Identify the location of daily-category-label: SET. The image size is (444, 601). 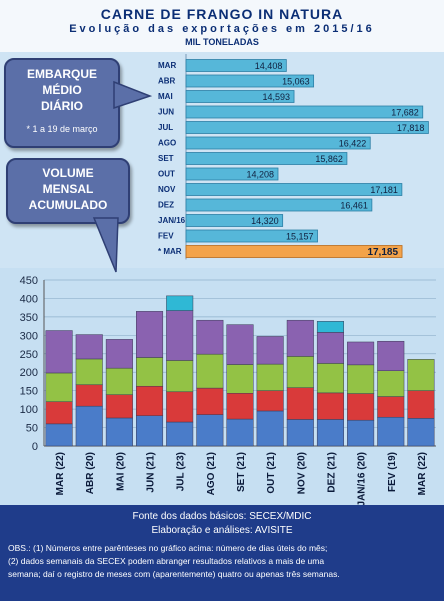
(166, 158).